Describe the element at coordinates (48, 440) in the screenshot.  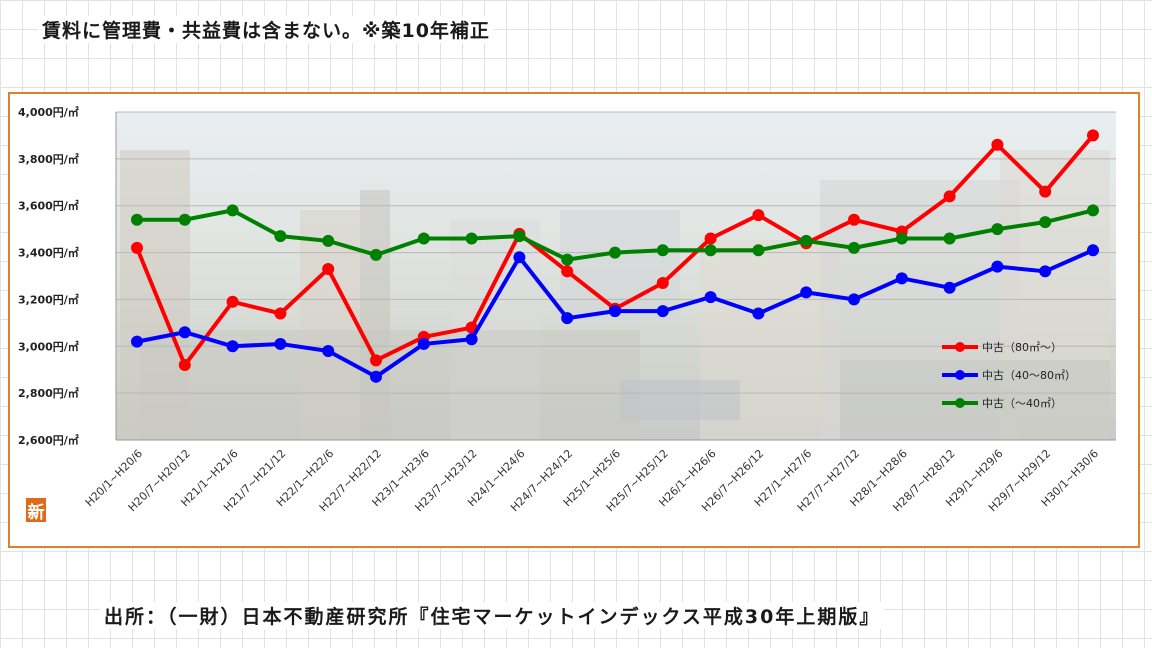
I see `y-tick-label: 2,600円/㎡` at that location.